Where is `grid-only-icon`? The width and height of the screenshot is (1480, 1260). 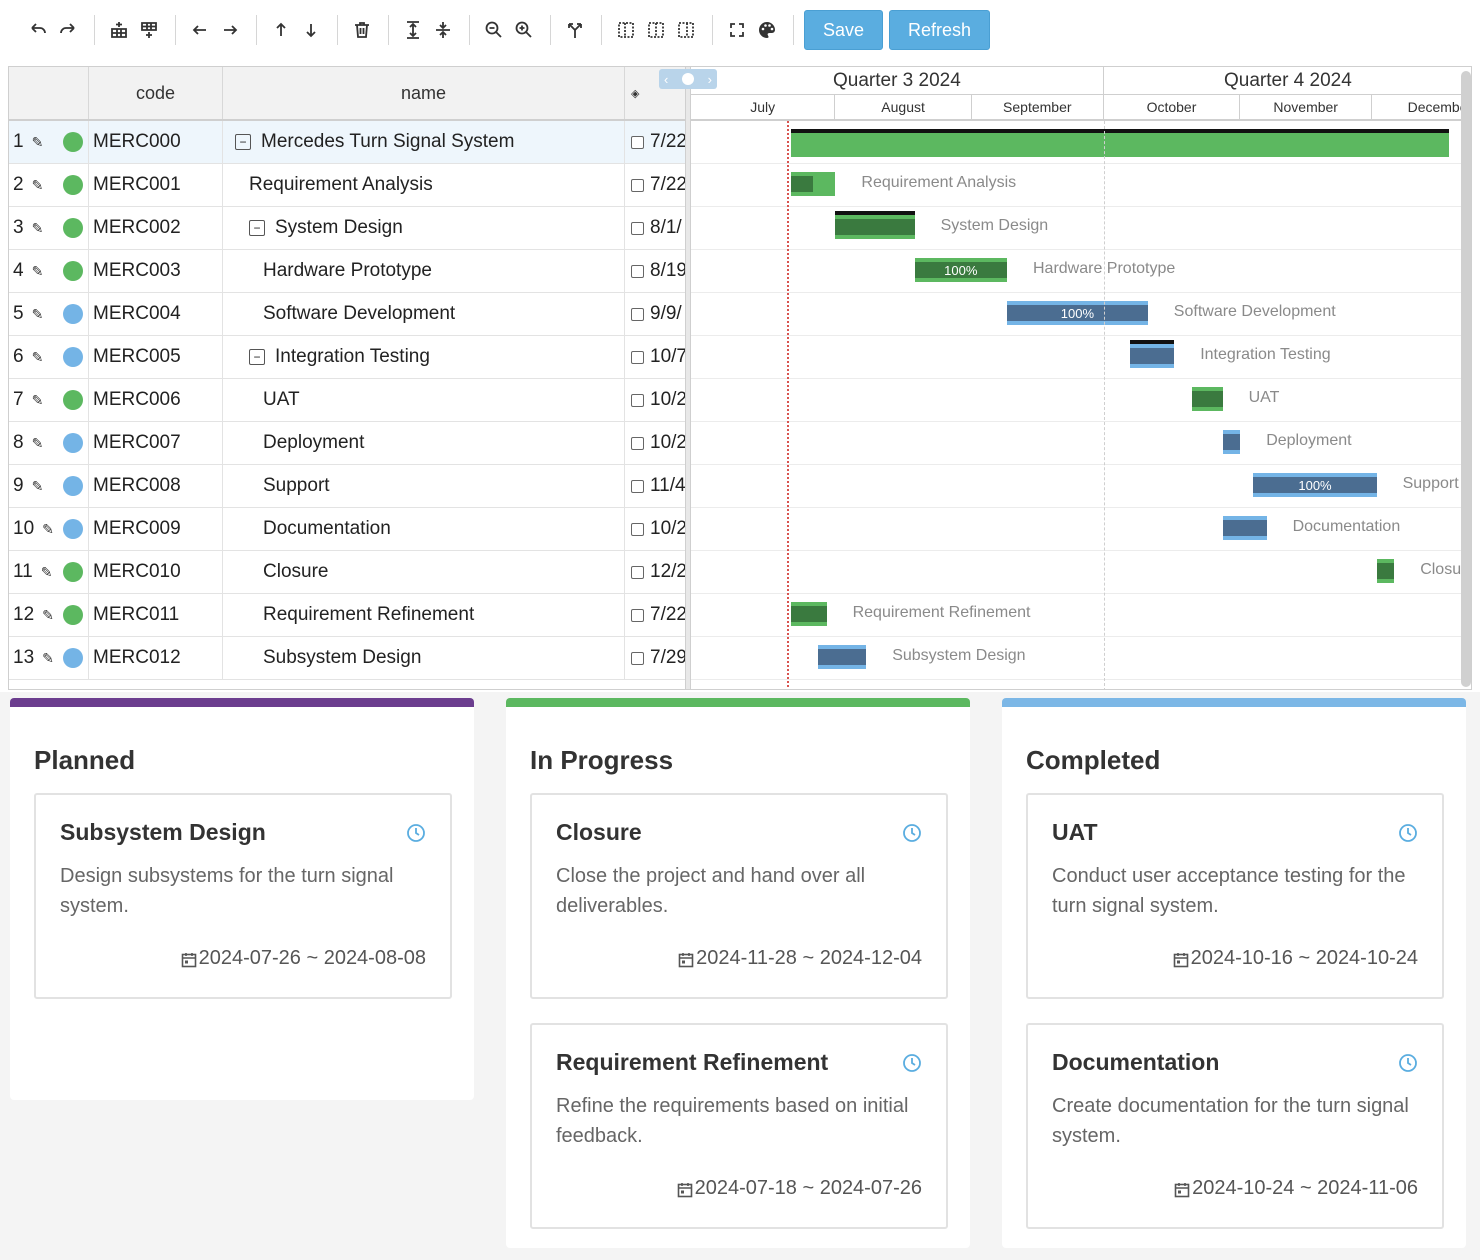 grid-only-icon is located at coordinates (626, 30).